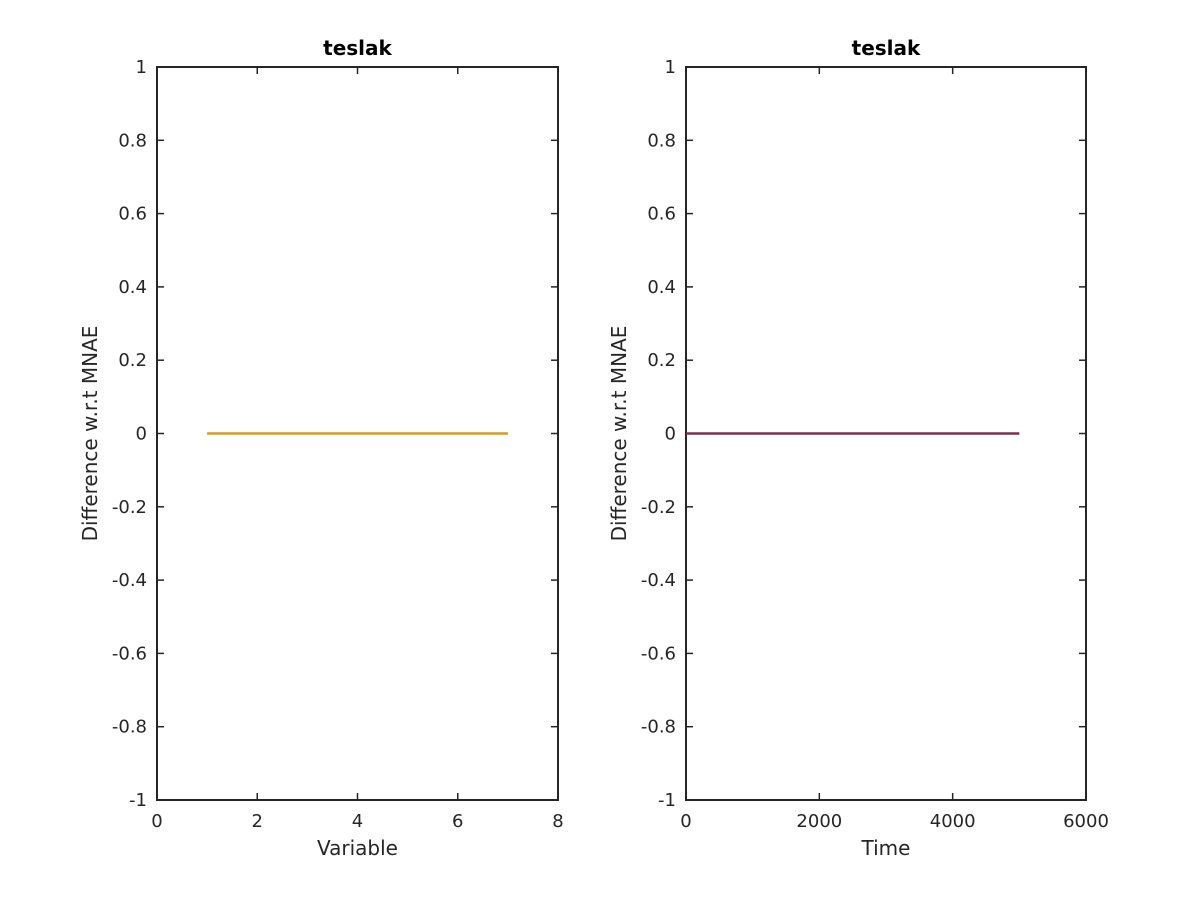 This screenshot has height=900, width=1200. I want to click on x-tick-label: 2, so click(257, 821).